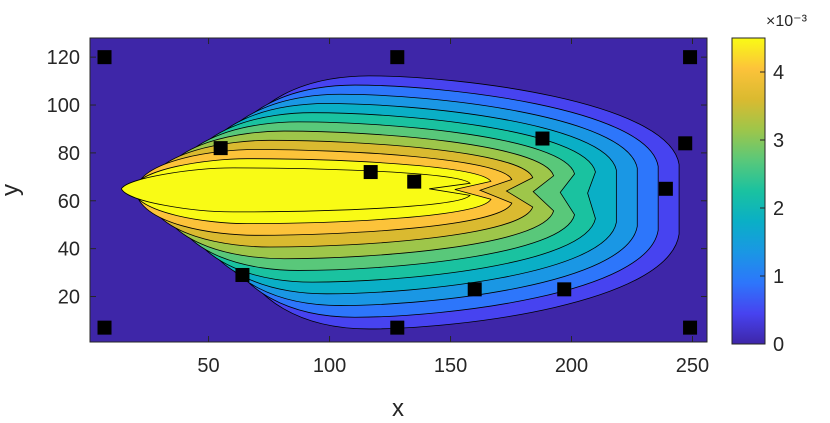 This screenshot has width=830, height=423. What do you see at coordinates (778, 73) in the screenshot?
I see `colorbar-tick-label: 4` at bounding box center [778, 73].